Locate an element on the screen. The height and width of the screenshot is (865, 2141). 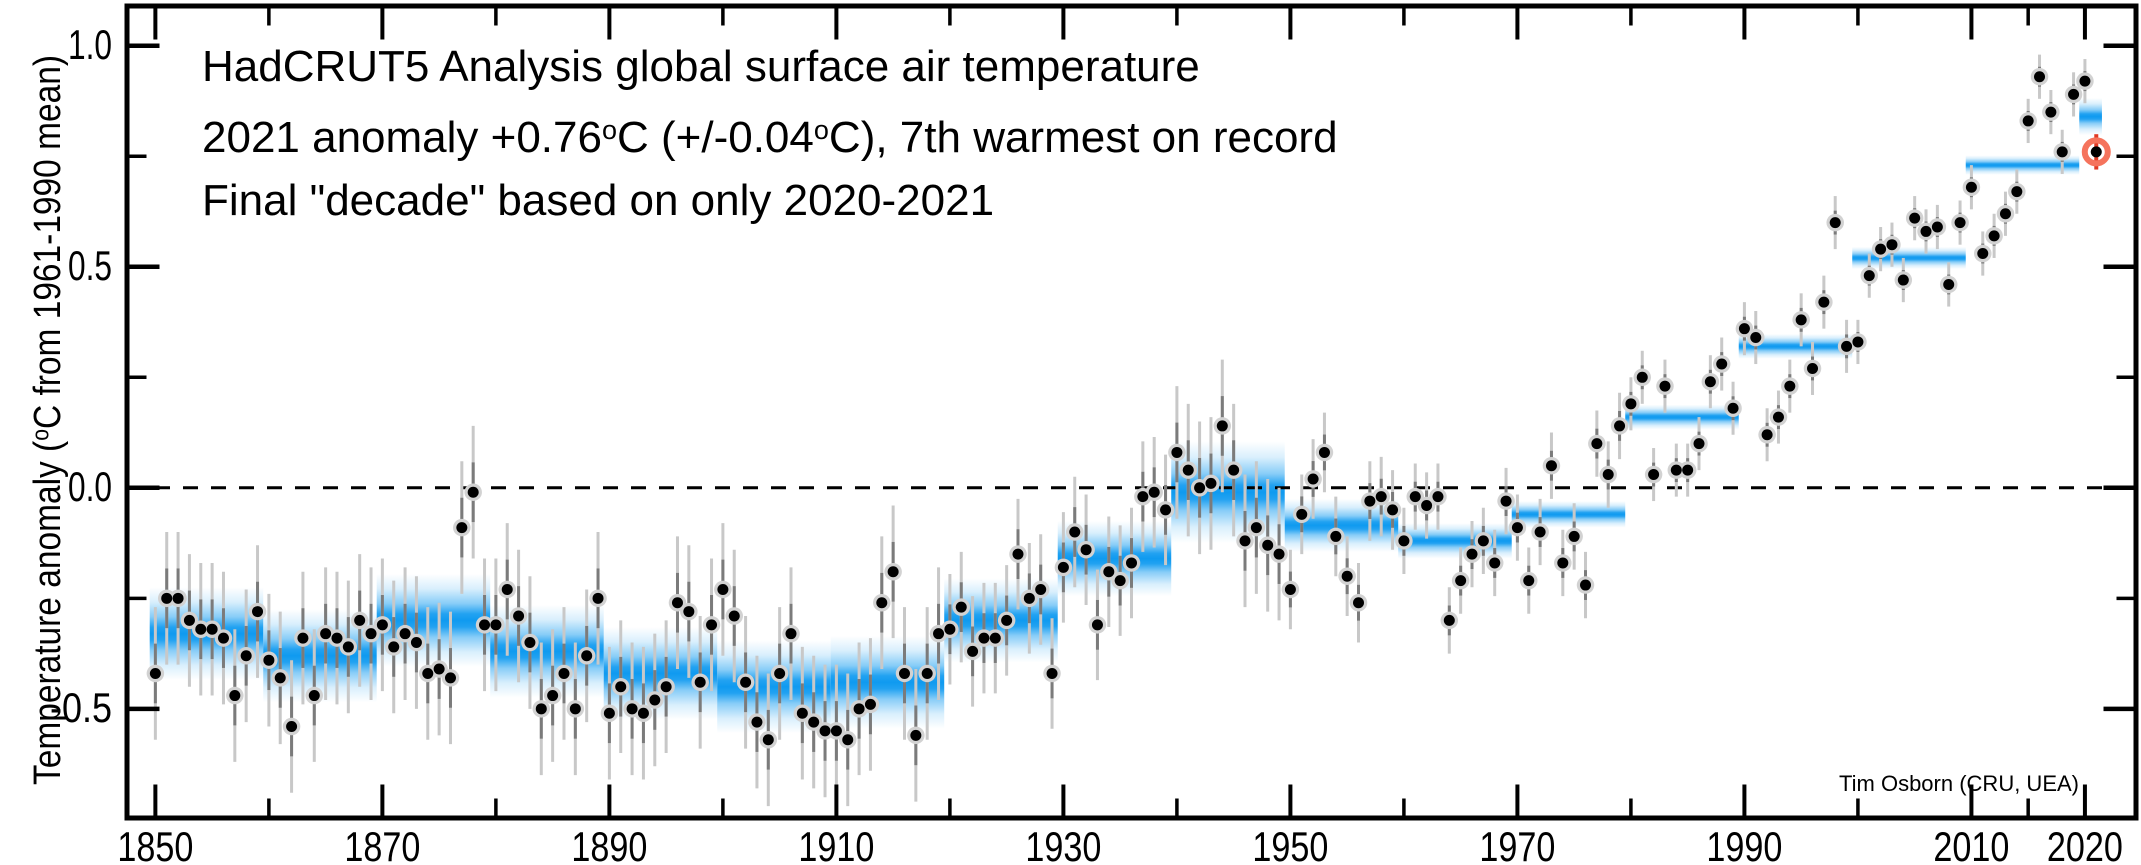
data-point-1955 is located at coordinates (1347, 576).